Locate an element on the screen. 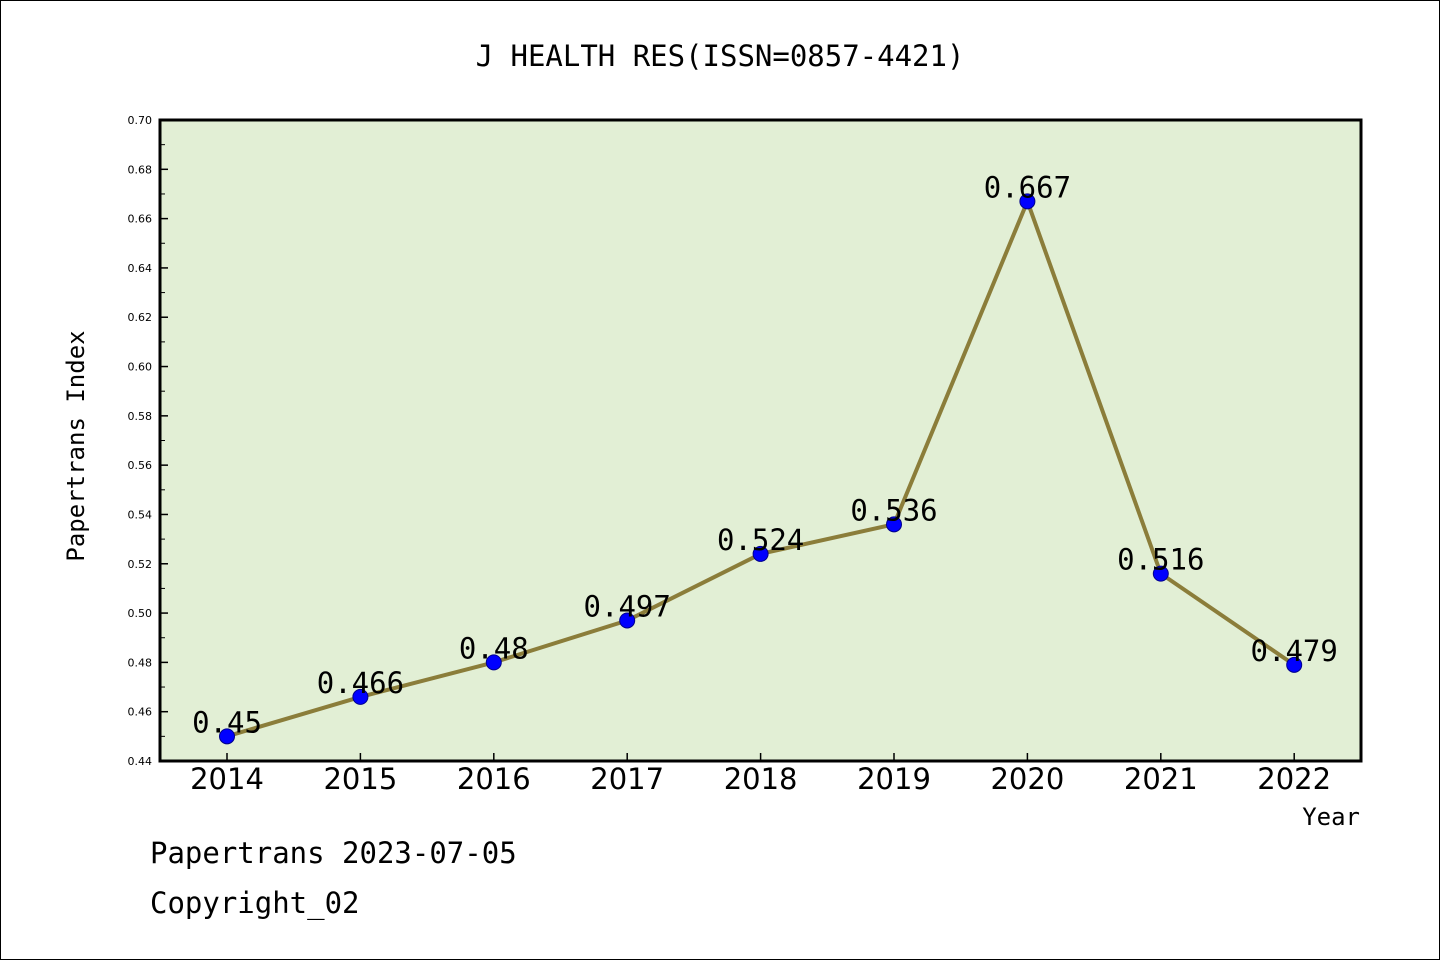 The image size is (1440, 960). x-tick-label: 2015 is located at coordinates (360, 779).